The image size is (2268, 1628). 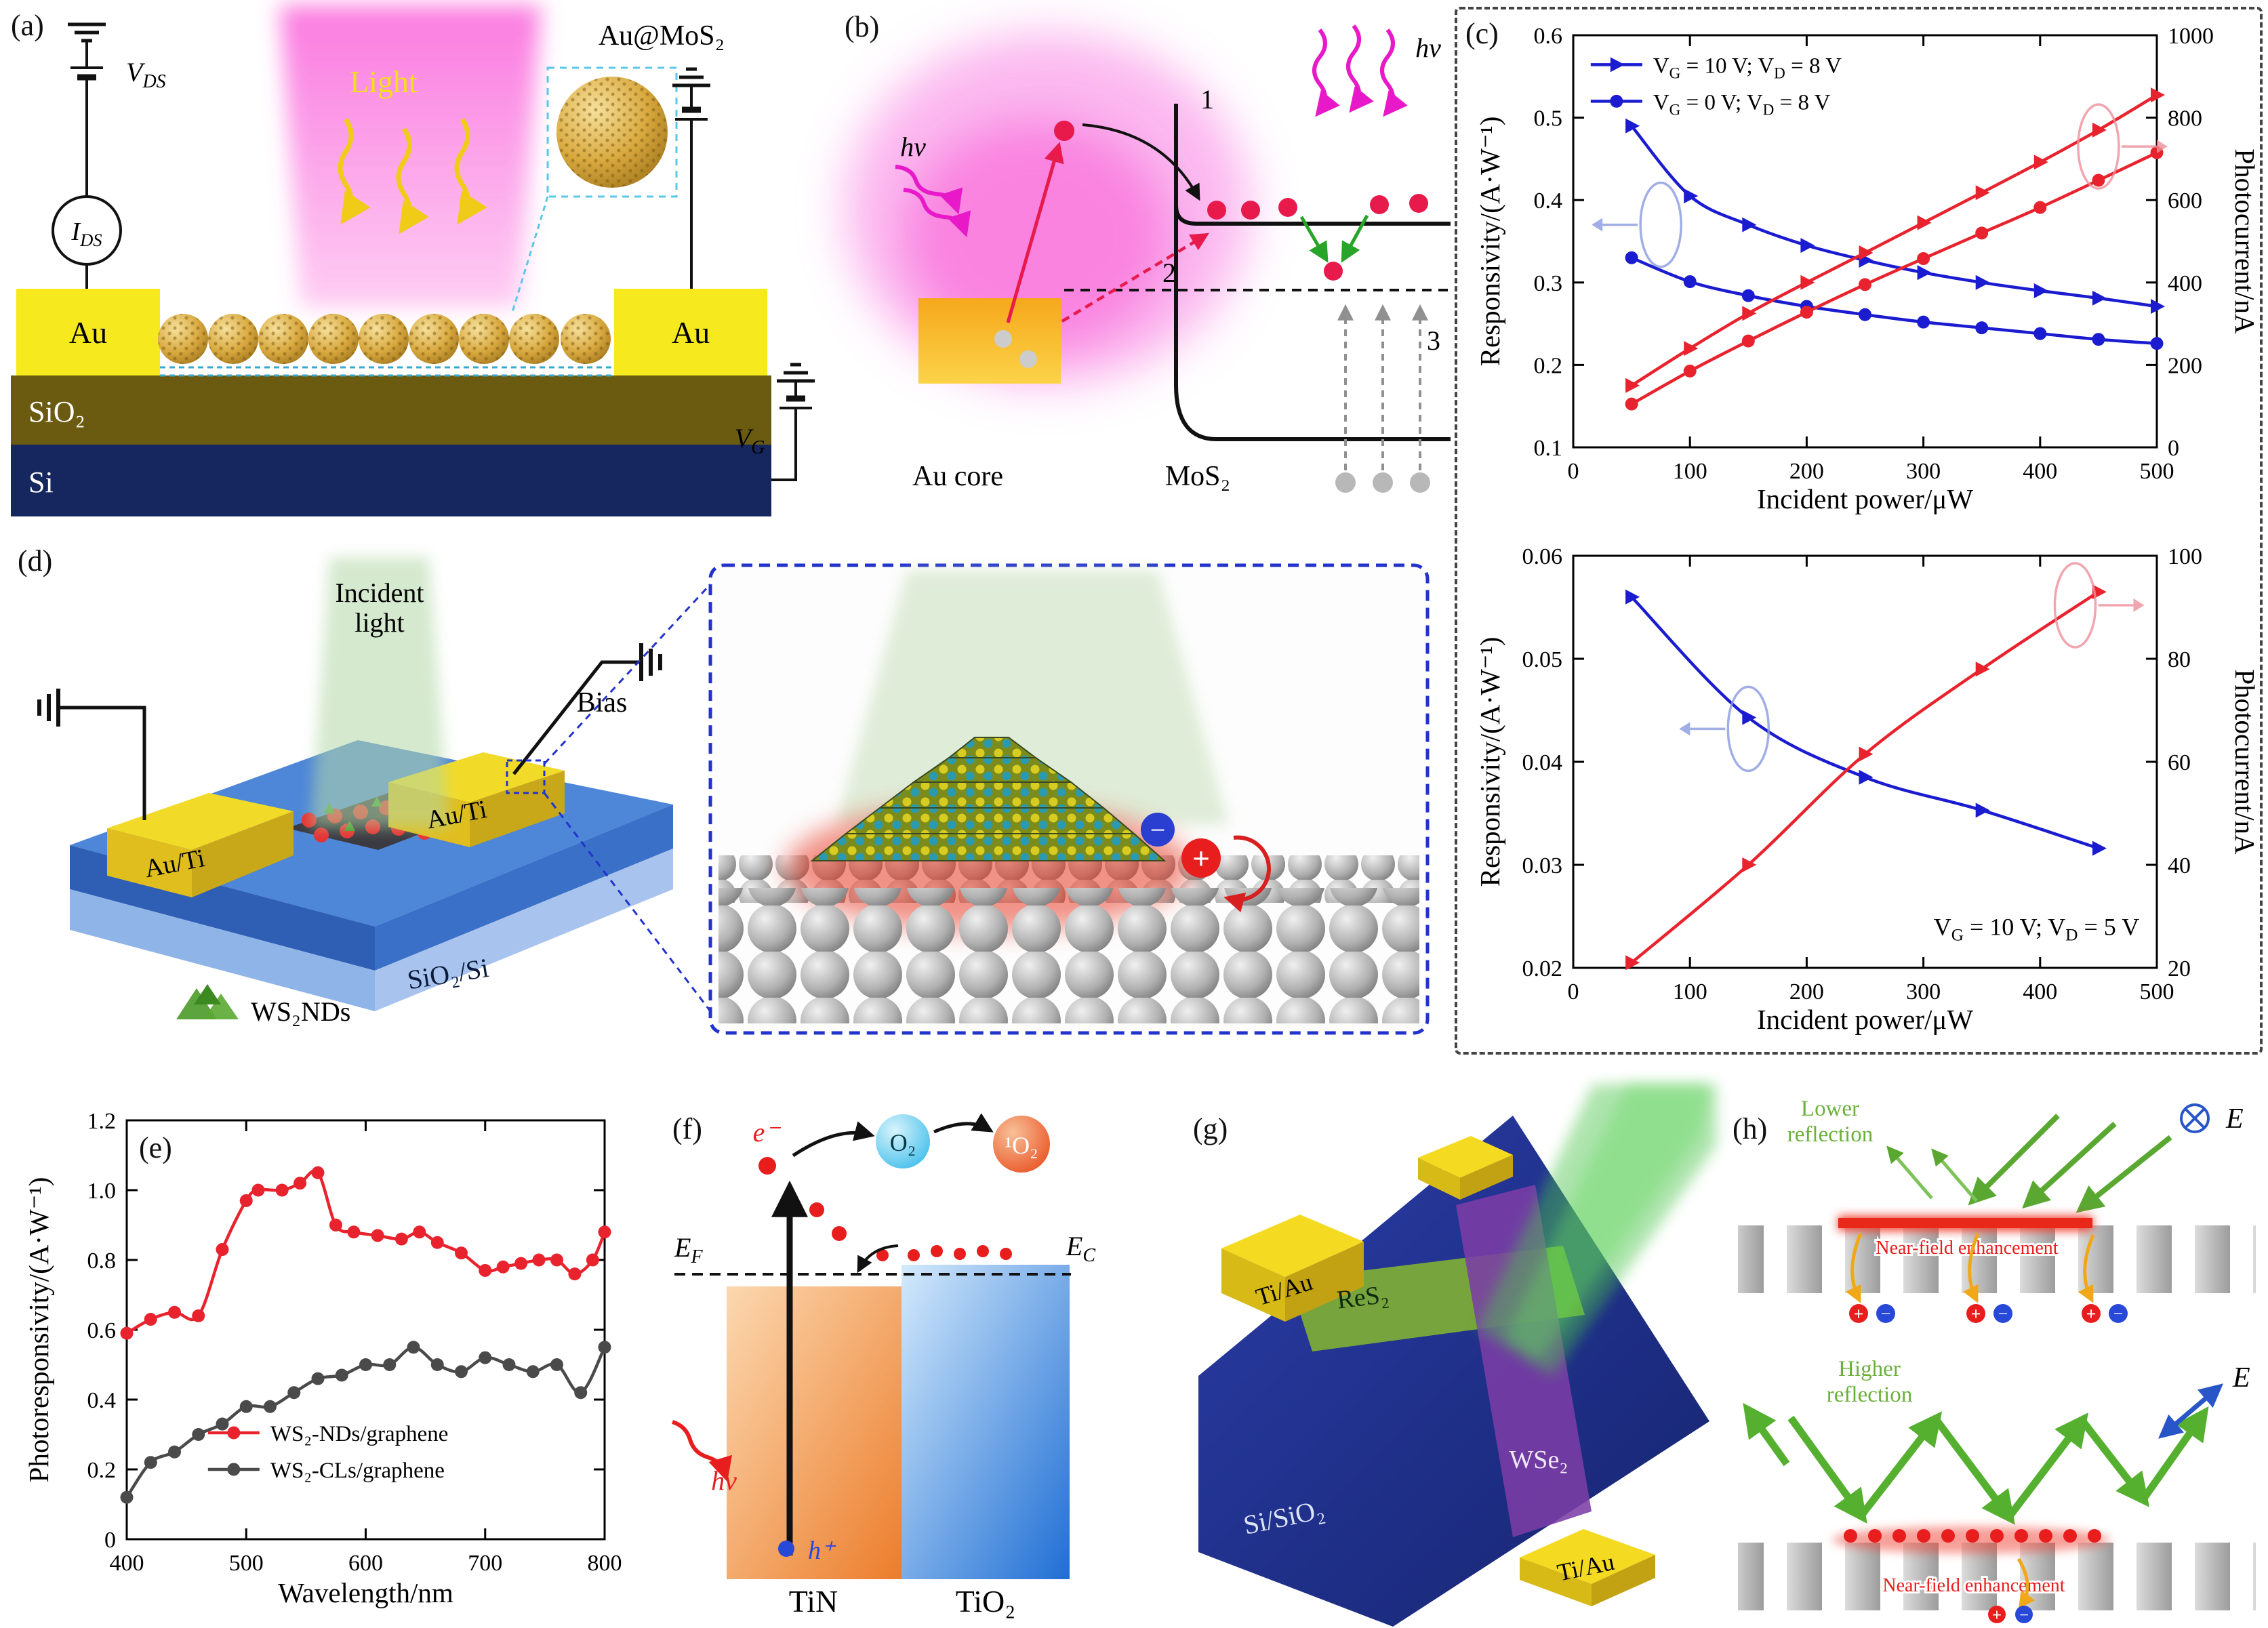 What do you see at coordinates (379, 592) in the screenshot?
I see `incident-light-label-1: Incident` at bounding box center [379, 592].